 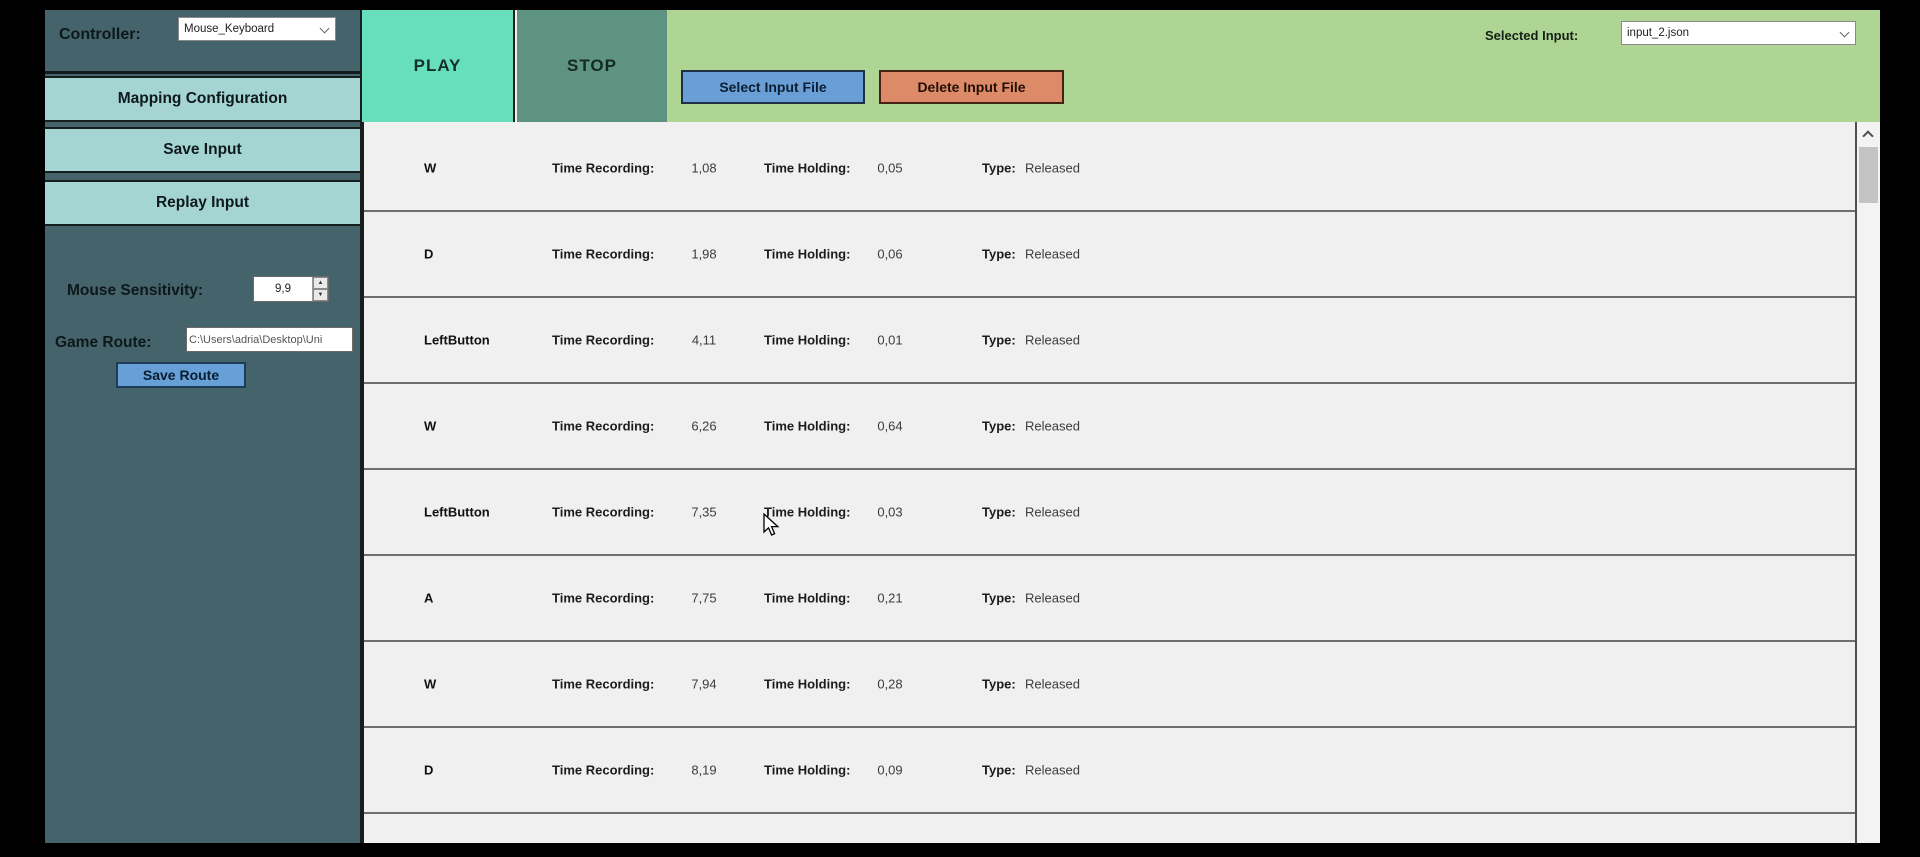 I want to click on time-recording-value: 4,11, so click(x=704, y=340).